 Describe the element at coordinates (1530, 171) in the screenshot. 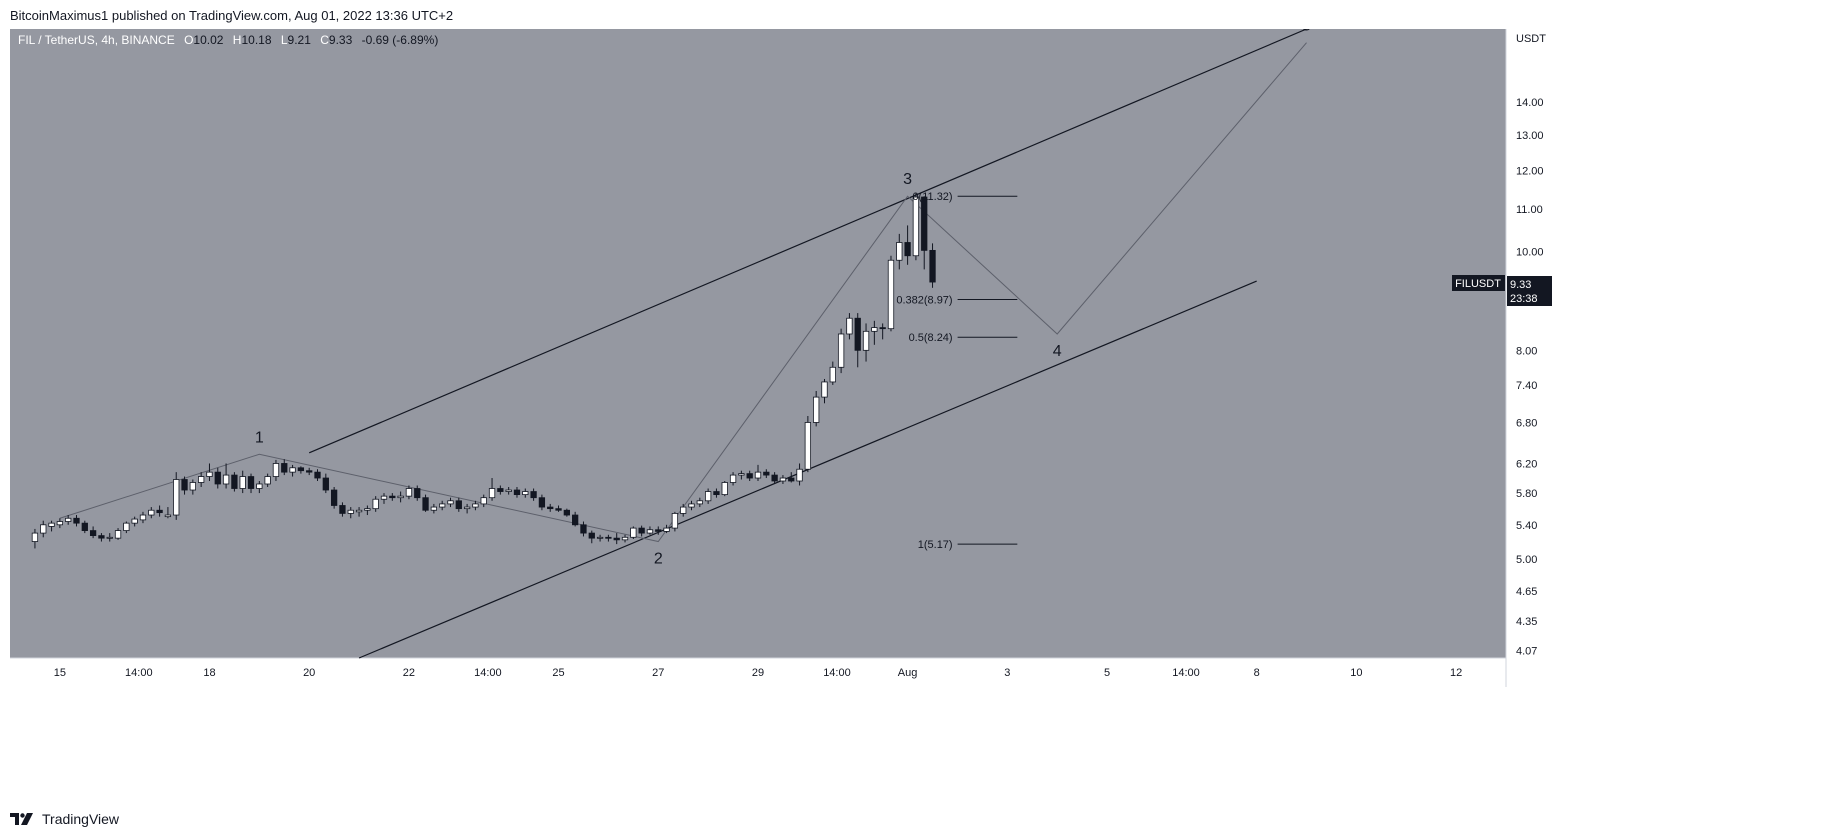

I see `price-tick: 12.00` at that location.